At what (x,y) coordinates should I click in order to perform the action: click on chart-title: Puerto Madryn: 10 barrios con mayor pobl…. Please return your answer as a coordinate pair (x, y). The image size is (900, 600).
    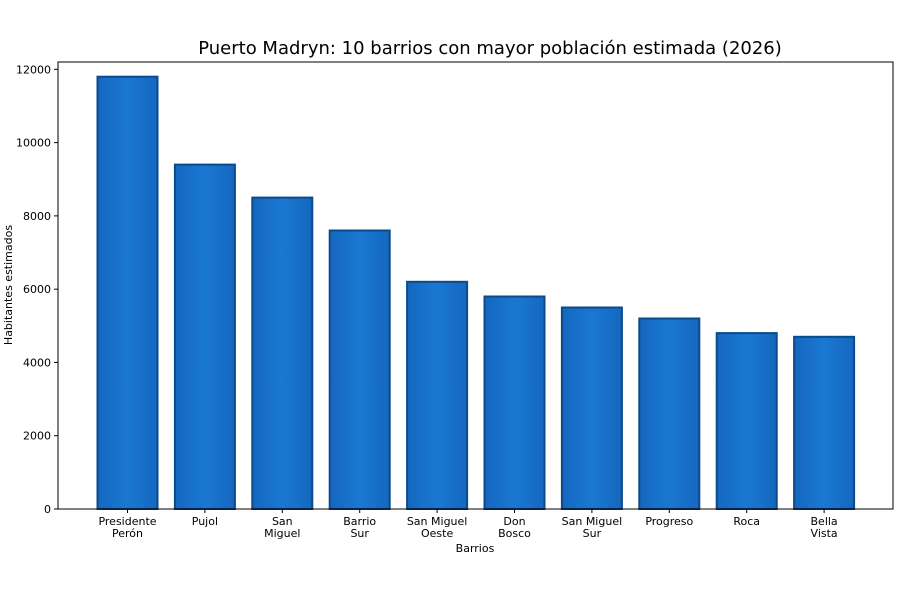
    Looking at the image, I should click on (490, 48).